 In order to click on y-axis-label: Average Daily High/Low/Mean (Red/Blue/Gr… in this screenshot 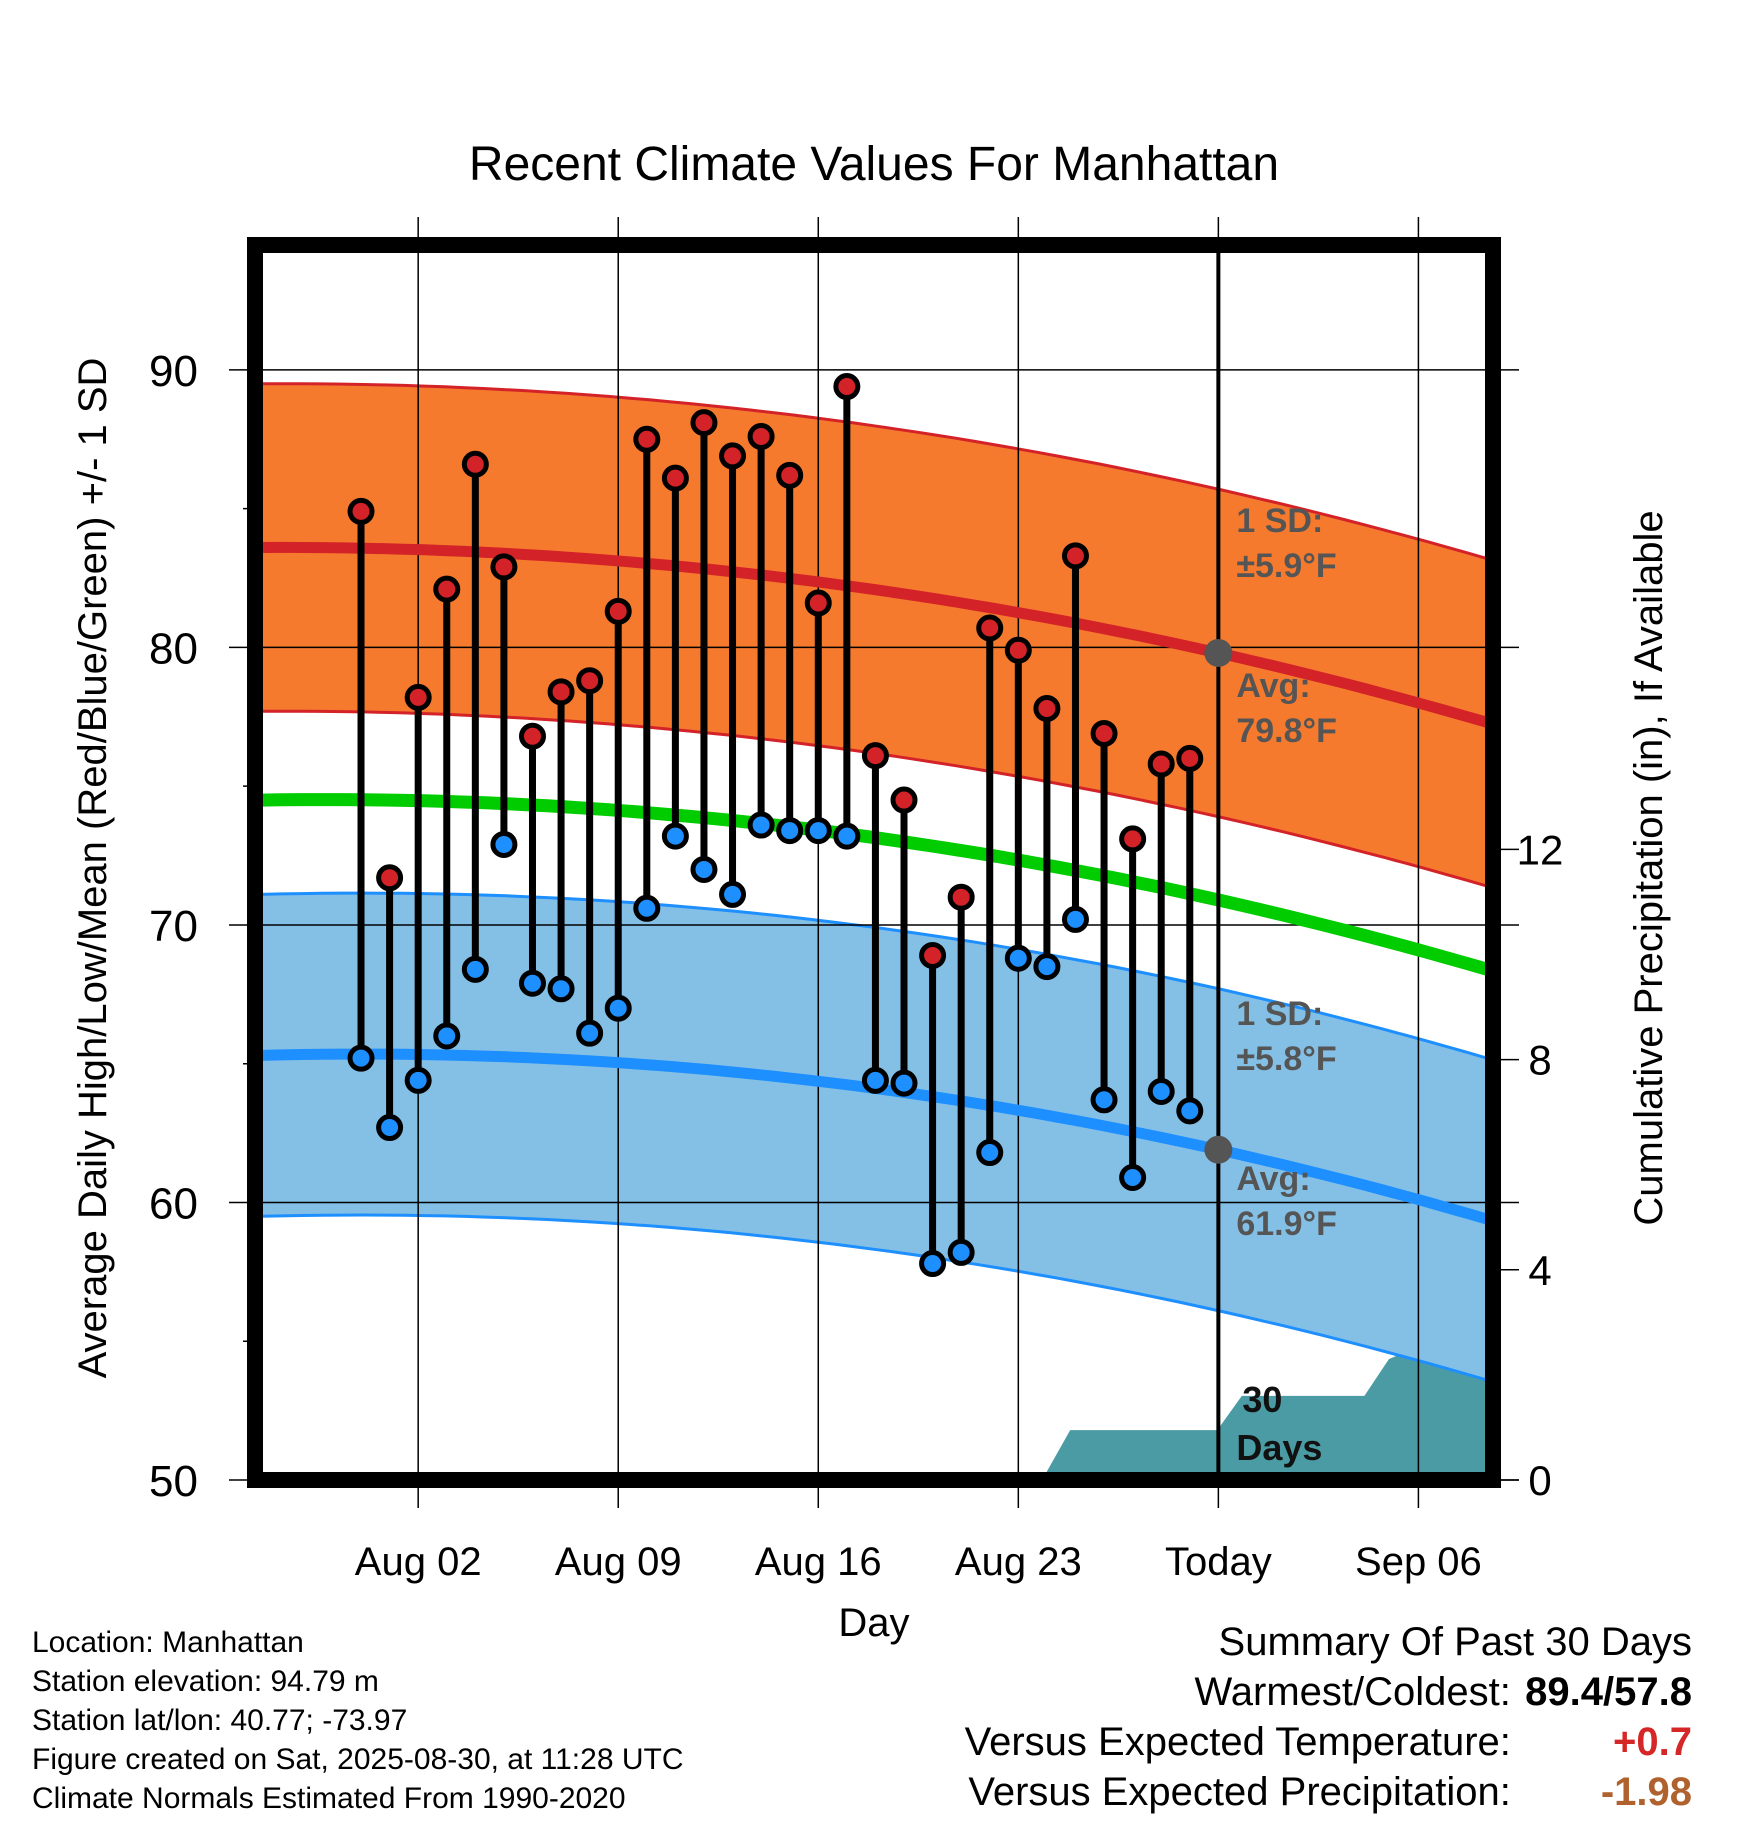, I will do `click(93, 868)`.